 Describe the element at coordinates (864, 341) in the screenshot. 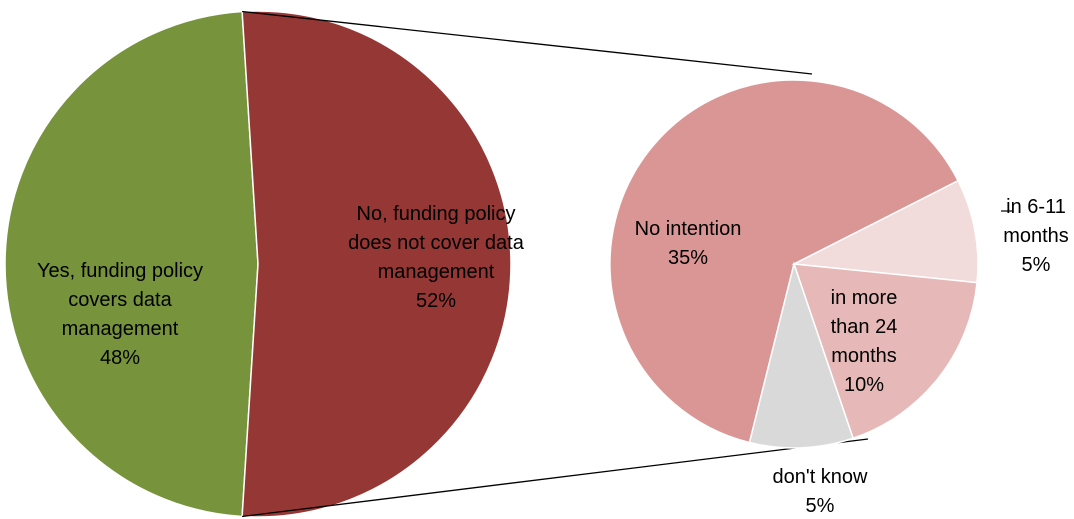

I see `secondary-label-in-more-than-24-months: in more than 24 months 10%` at that location.